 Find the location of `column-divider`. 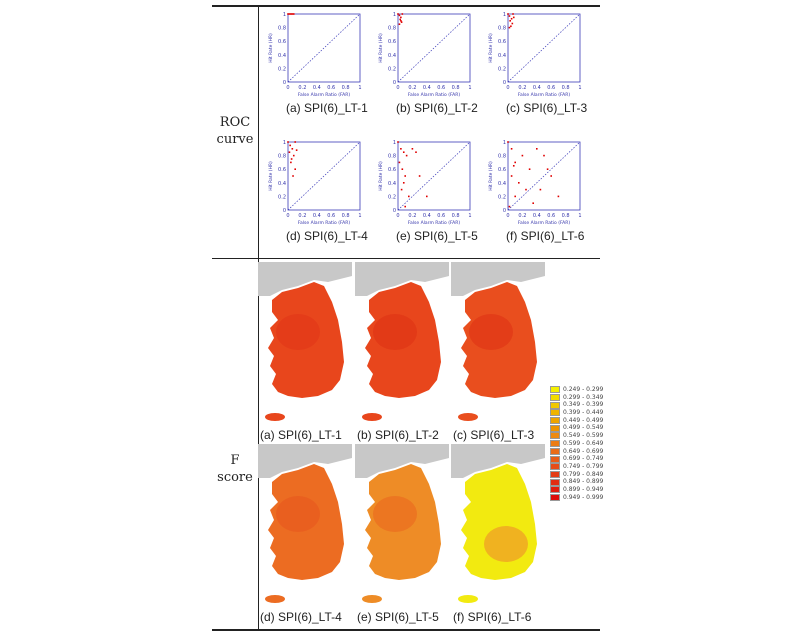

column-divider is located at coordinates (258, 318).